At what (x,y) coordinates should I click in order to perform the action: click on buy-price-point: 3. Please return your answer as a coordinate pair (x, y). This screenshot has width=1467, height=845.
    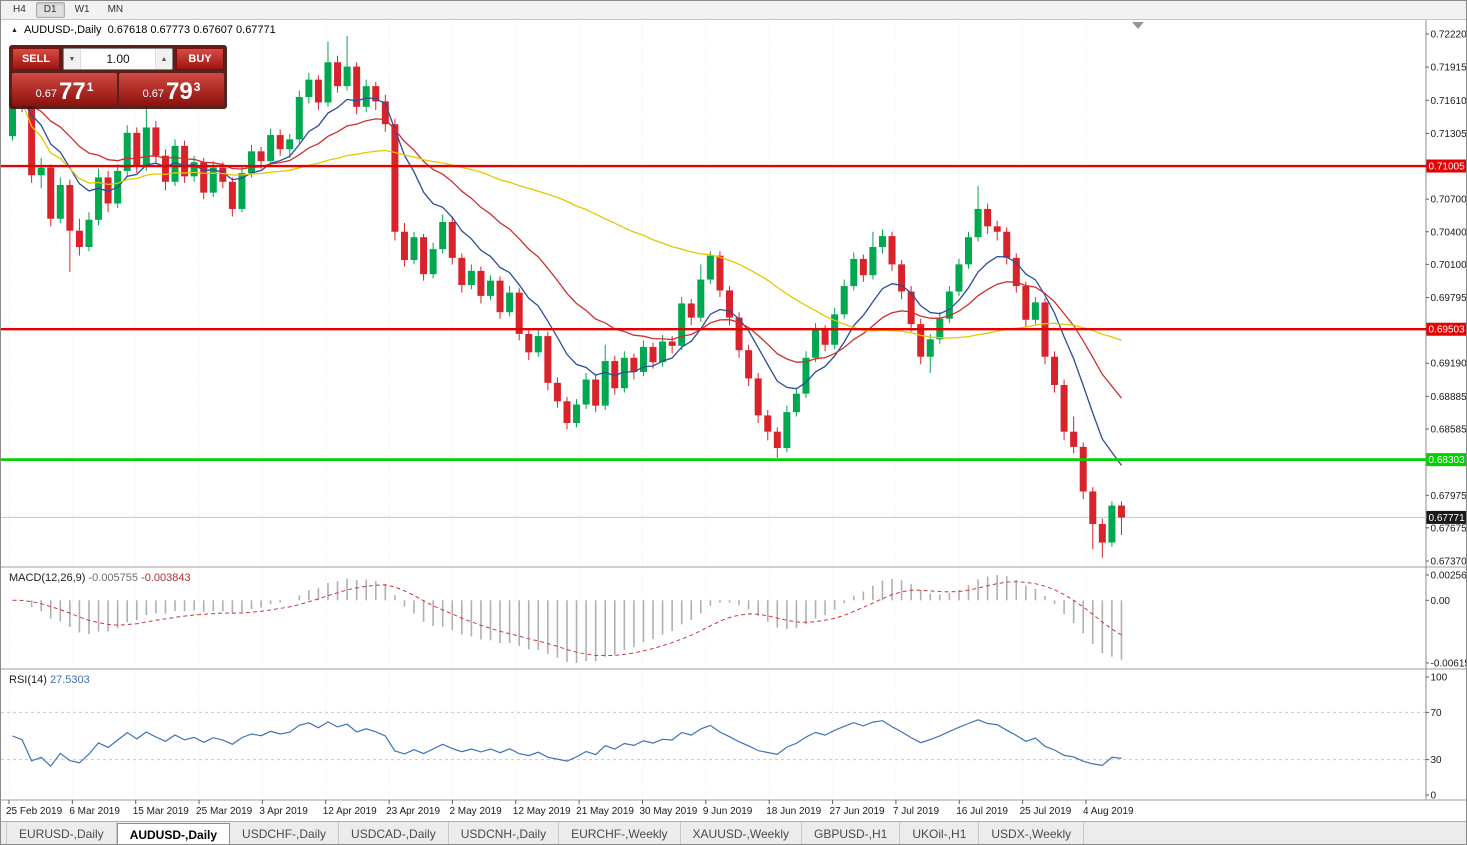
    Looking at the image, I should click on (197, 87).